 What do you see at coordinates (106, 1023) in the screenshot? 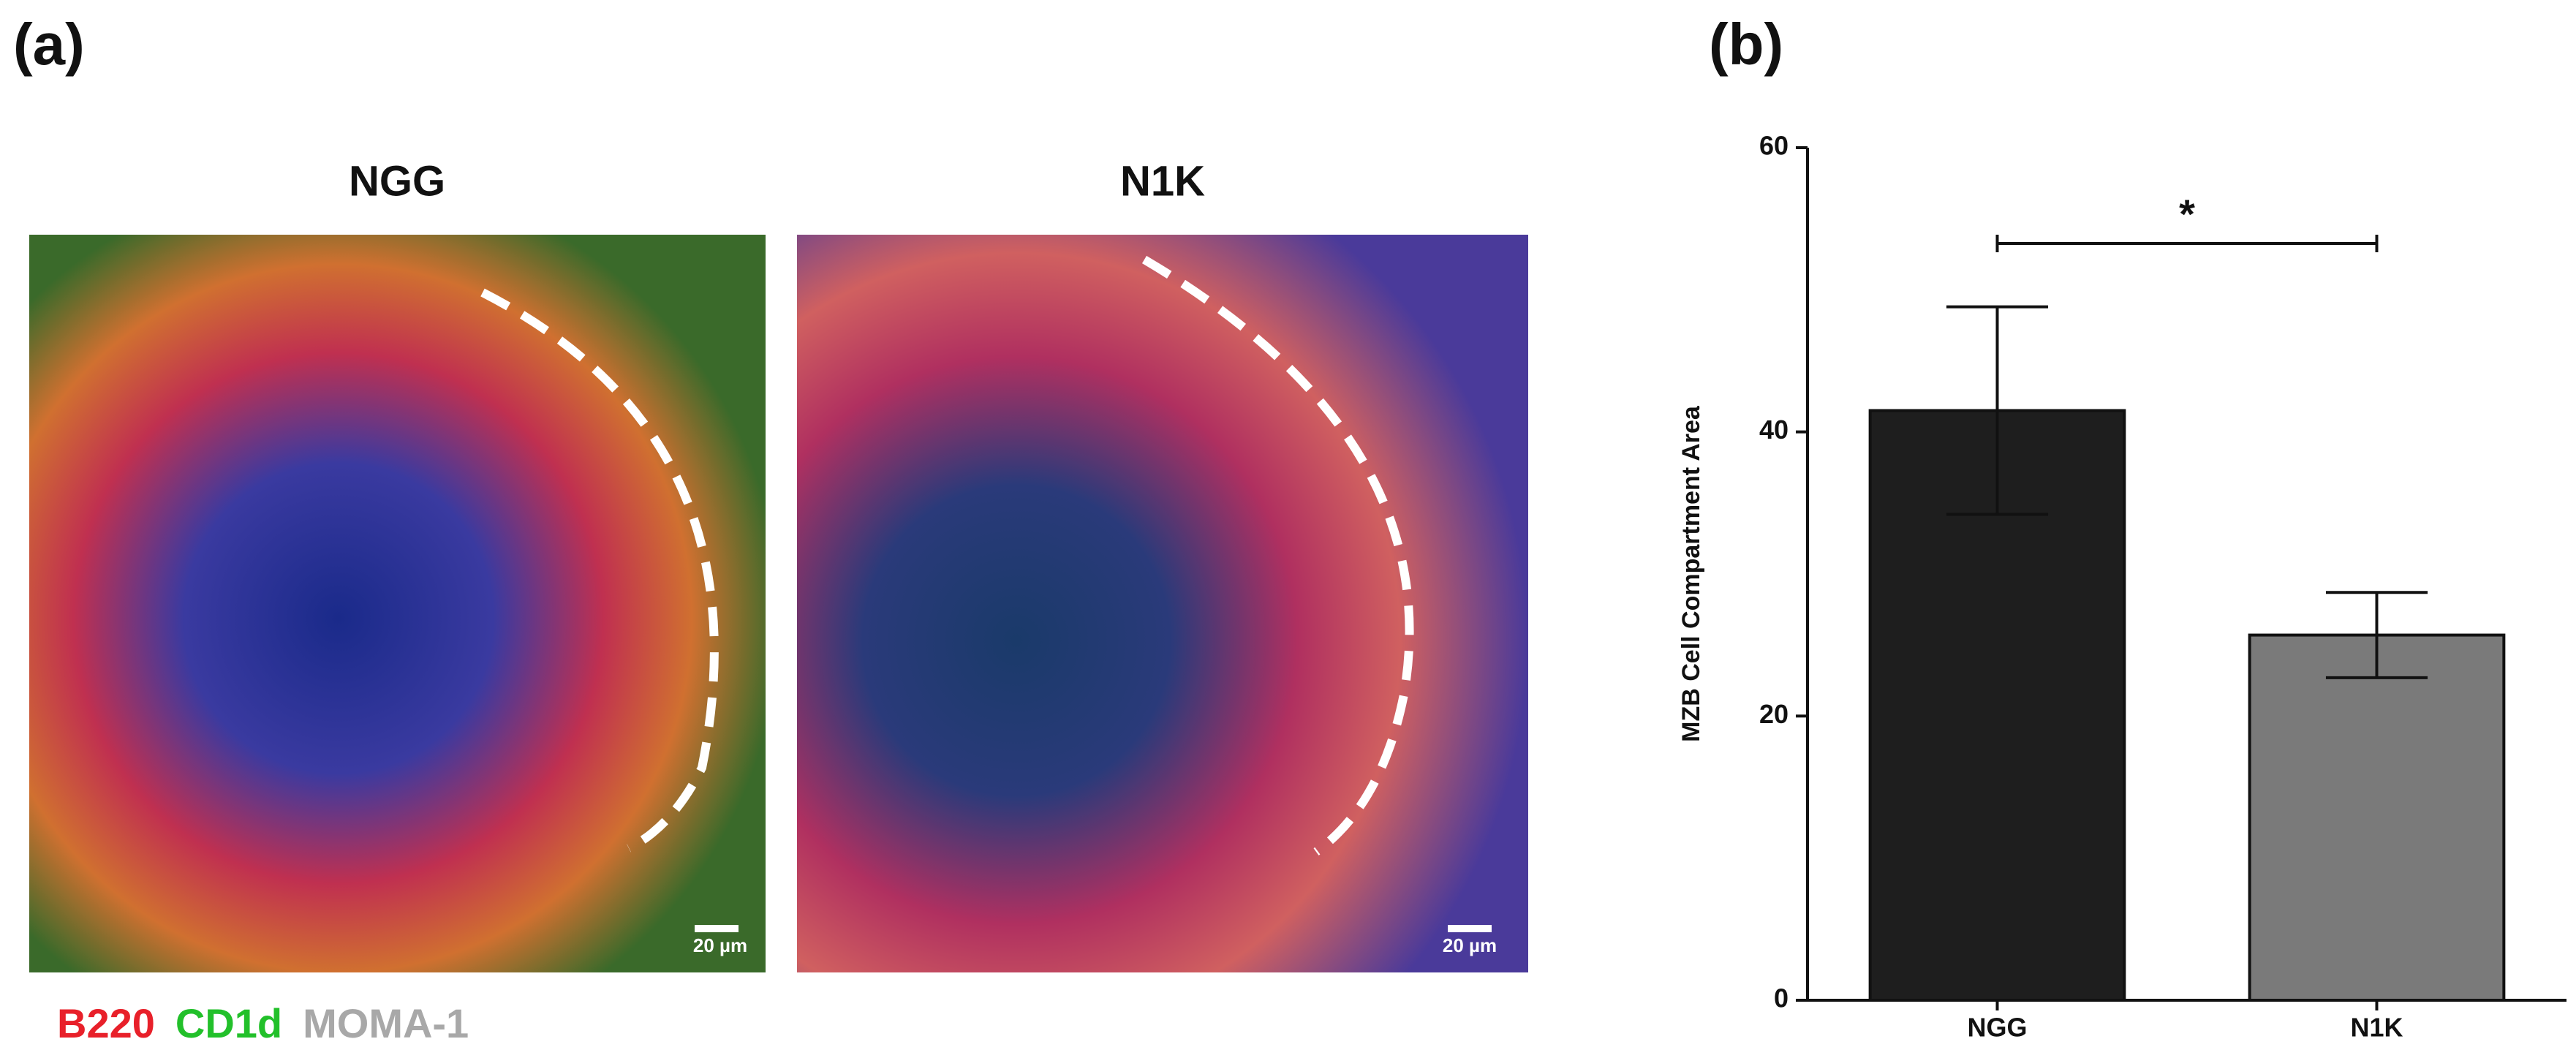
I see `legend-entry: B220` at bounding box center [106, 1023].